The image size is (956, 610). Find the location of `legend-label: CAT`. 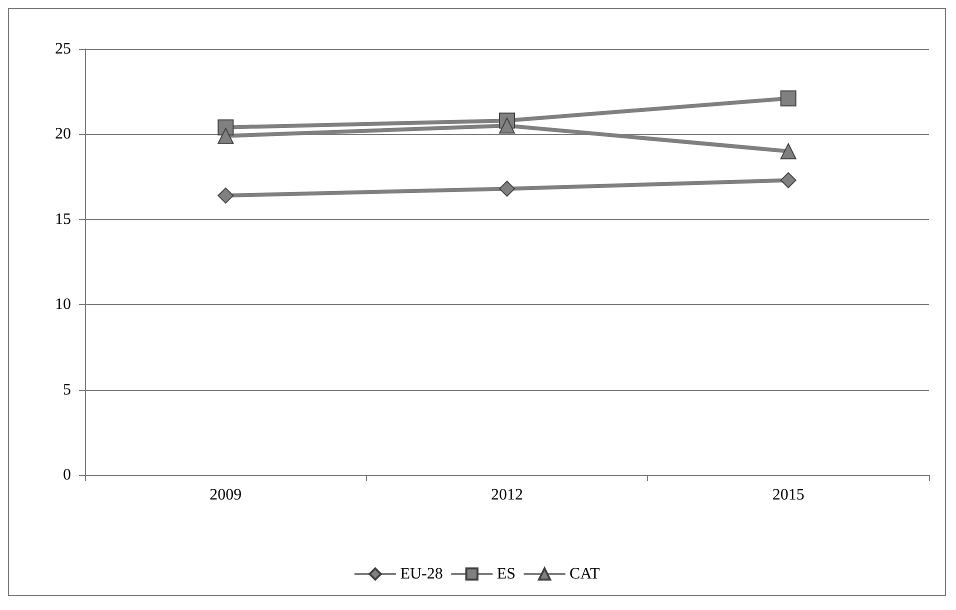

legend-label: CAT is located at coordinates (585, 574).